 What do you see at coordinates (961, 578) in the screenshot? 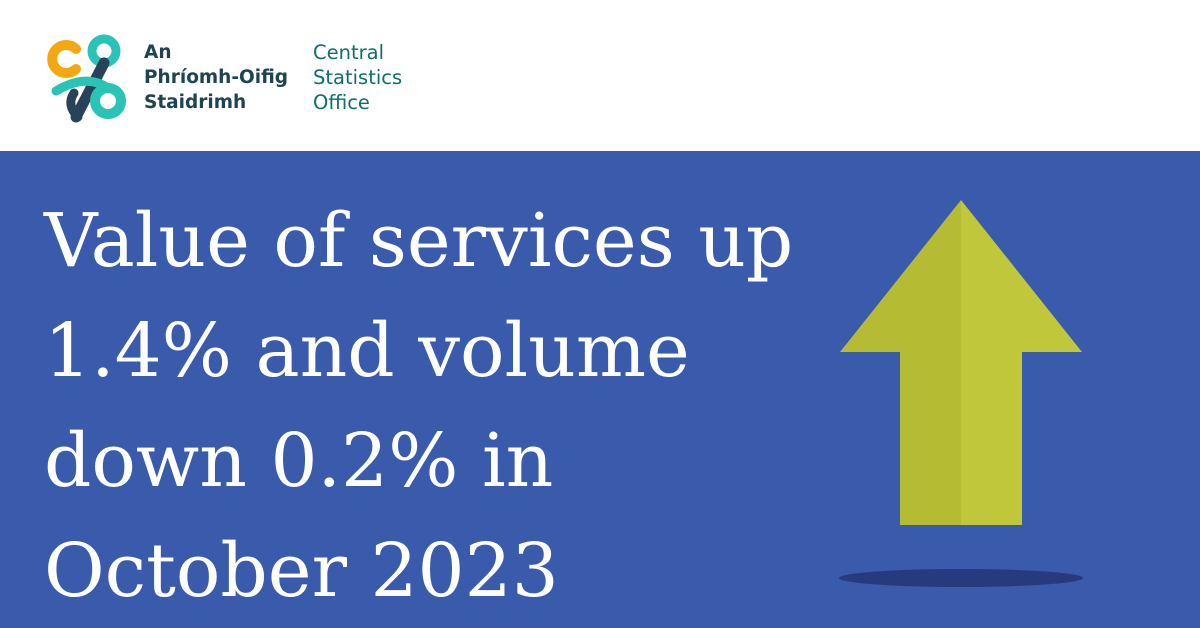
I see `arrow-shadow` at bounding box center [961, 578].